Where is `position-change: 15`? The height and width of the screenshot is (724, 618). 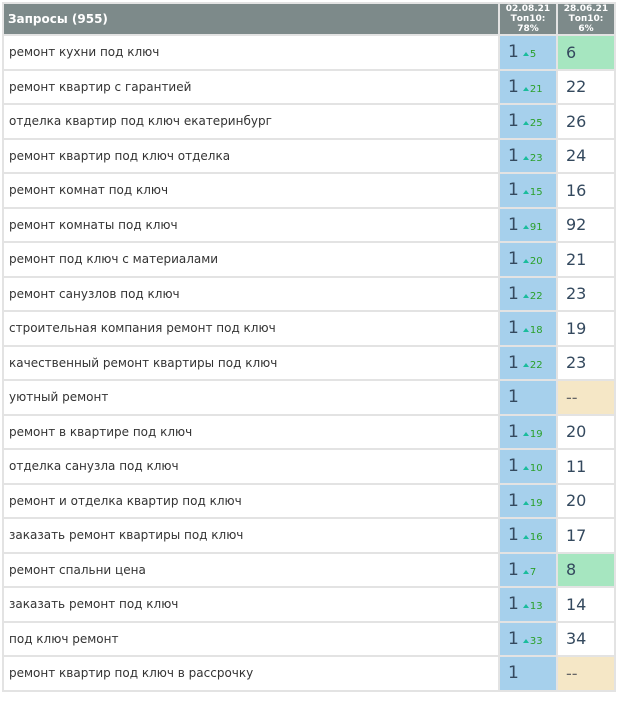
position-change: 15 is located at coordinates (532, 193).